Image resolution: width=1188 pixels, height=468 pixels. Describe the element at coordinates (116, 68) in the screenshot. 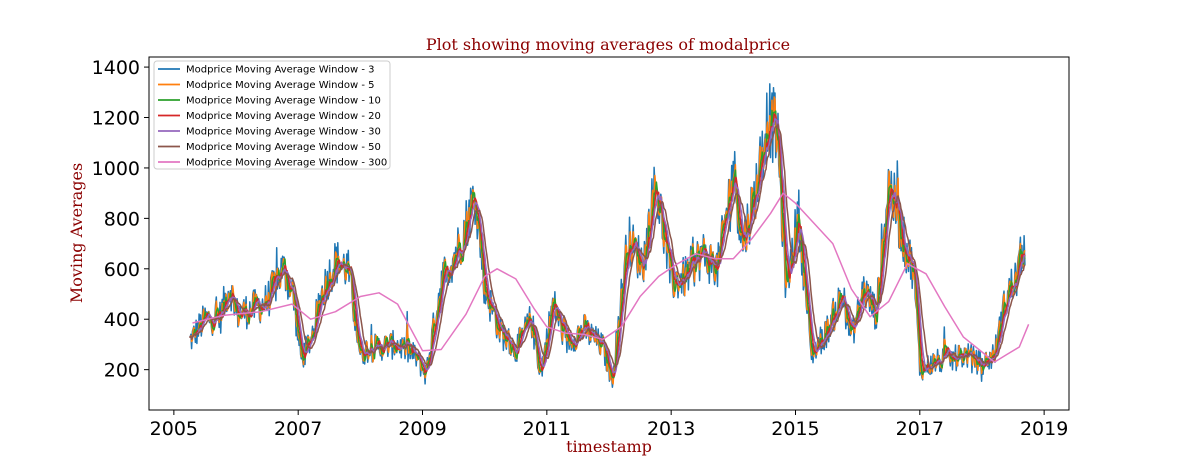

I see `y-tick-label: 1400` at that location.